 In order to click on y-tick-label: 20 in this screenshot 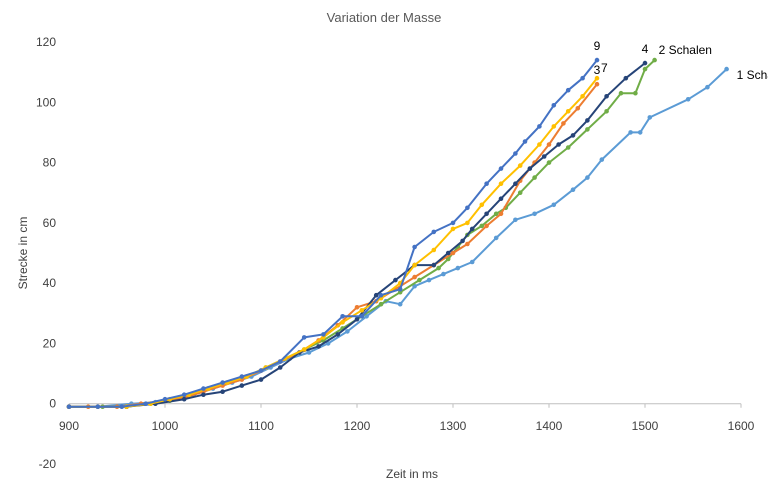, I will do `click(50, 343)`.